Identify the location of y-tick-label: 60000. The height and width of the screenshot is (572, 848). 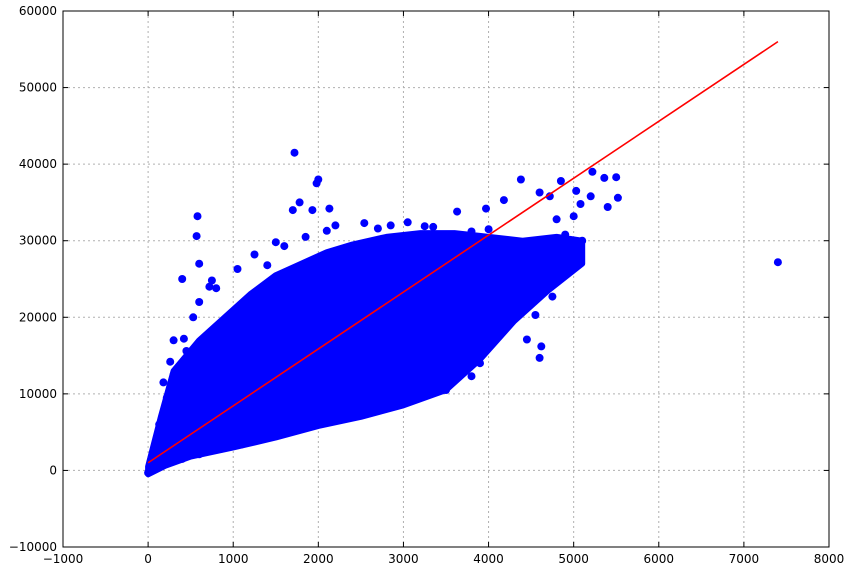
(38, 11).